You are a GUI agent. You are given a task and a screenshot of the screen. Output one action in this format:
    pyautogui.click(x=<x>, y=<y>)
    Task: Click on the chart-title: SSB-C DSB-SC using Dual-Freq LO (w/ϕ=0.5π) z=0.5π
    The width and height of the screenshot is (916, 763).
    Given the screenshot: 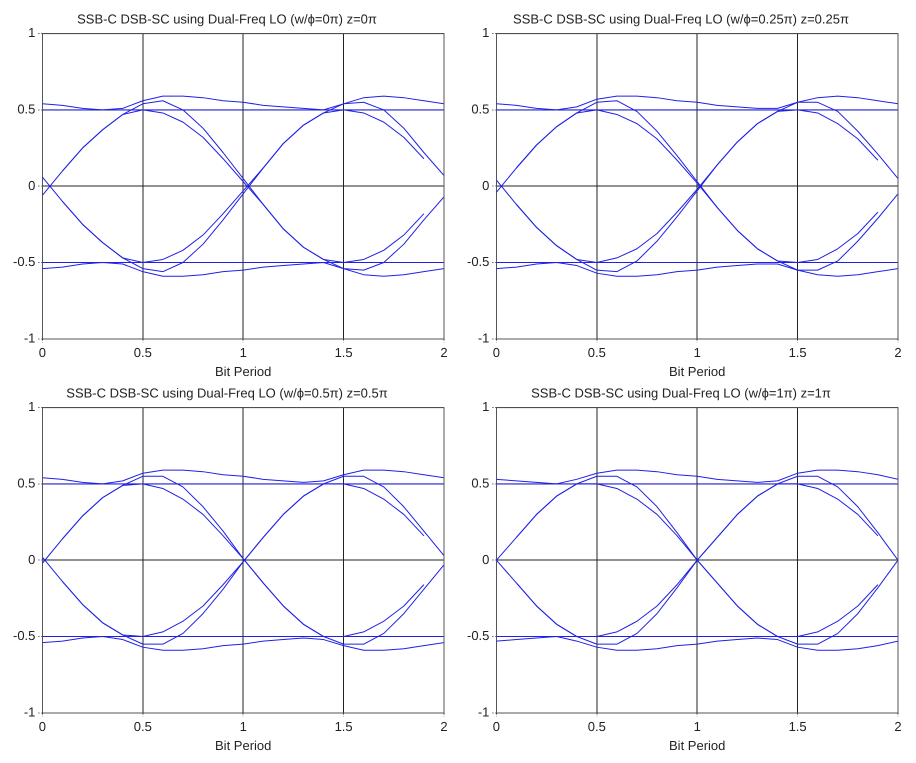 What is the action you would take?
    pyautogui.click(x=227, y=392)
    